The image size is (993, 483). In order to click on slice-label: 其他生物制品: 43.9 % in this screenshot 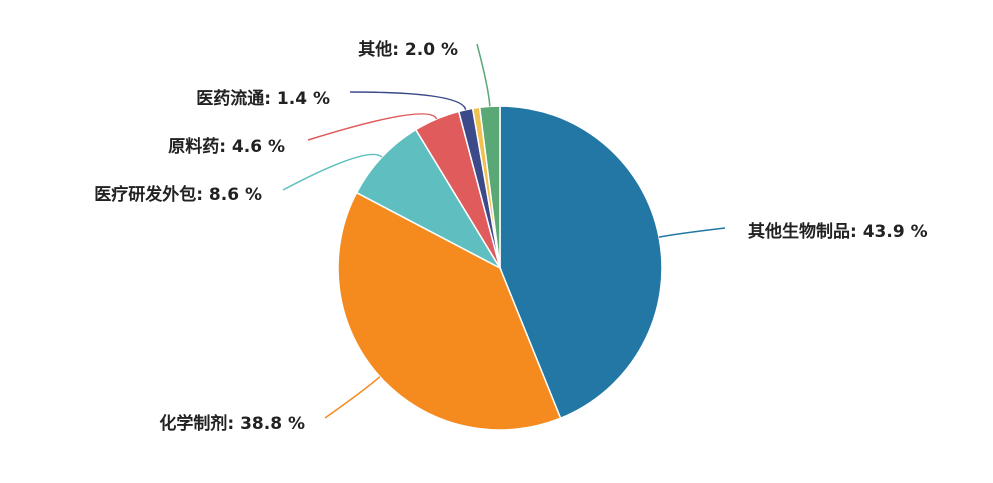, I will do `click(838, 231)`.